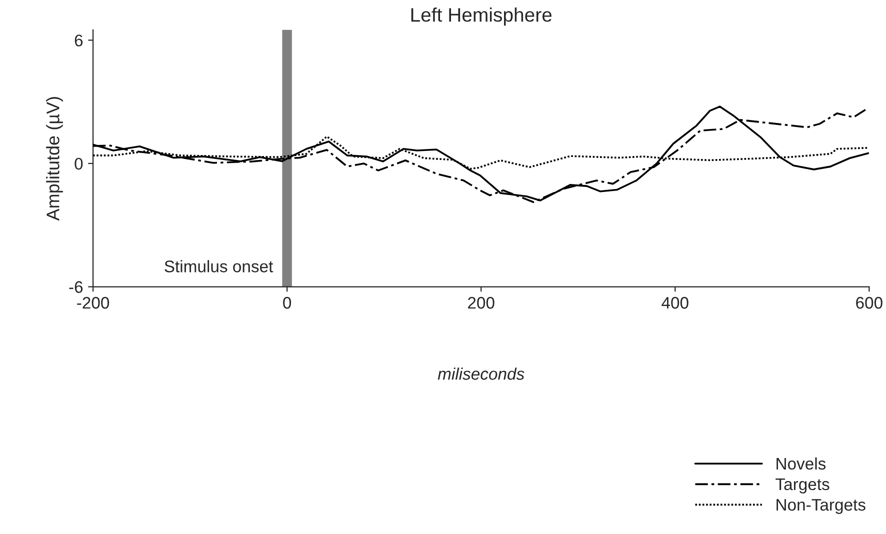 The width and height of the screenshot is (886, 534). What do you see at coordinates (219, 266) in the screenshot?
I see `ref-line-label: Stimulus onset` at bounding box center [219, 266].